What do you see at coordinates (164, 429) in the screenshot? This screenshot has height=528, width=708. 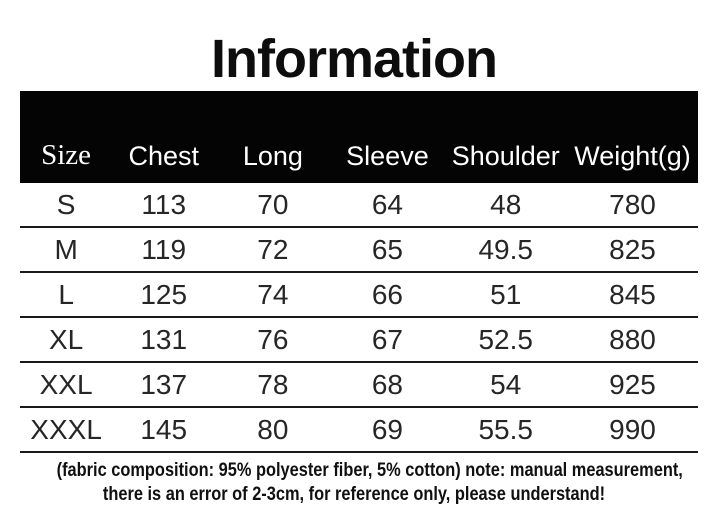 I see `chest-cell: 145` at bounding box center [164, 429].